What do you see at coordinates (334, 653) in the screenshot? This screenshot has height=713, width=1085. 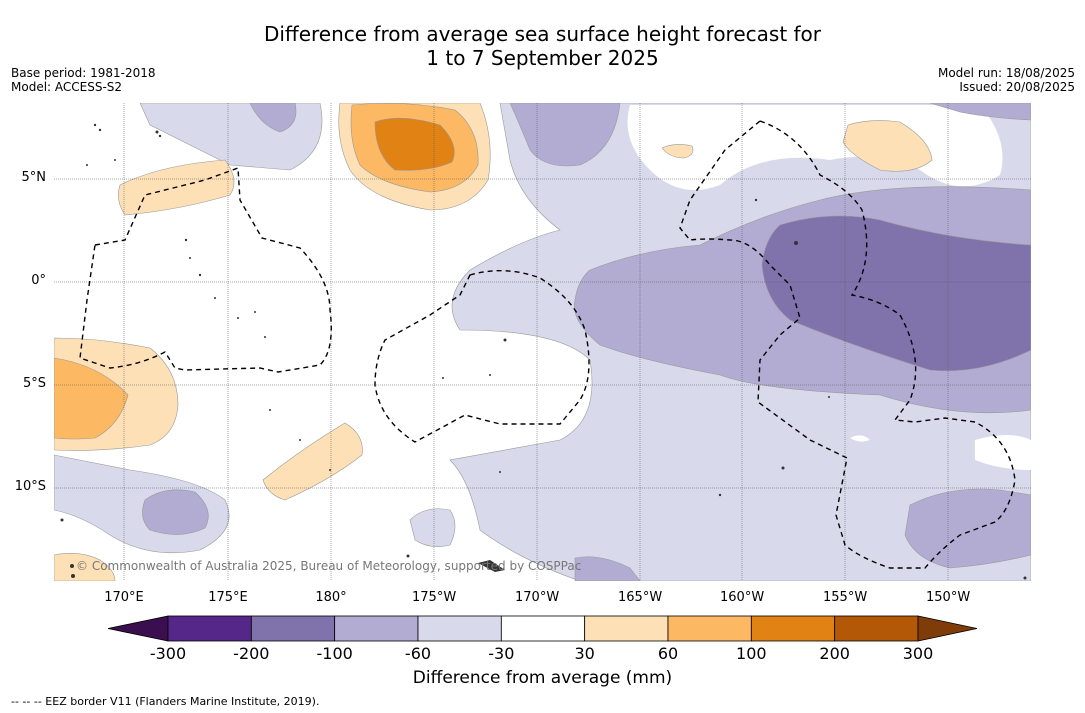 I see `colorbar-tick-label: -100` at bounding box center [334, 653].